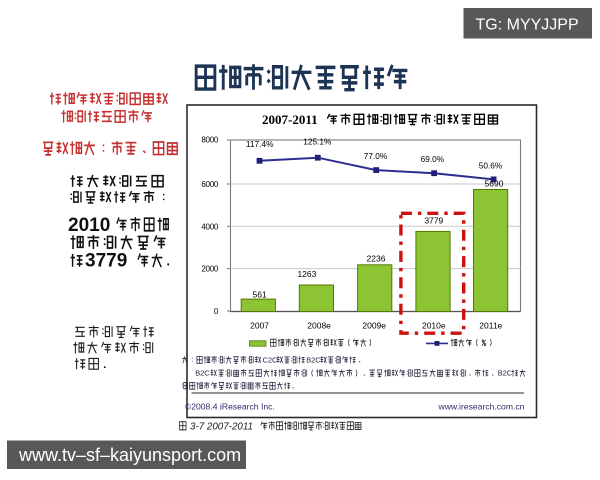  Describe the element at coordinates (490, 326) in the screenshot. I see `svg-text: 2011e` at that location.